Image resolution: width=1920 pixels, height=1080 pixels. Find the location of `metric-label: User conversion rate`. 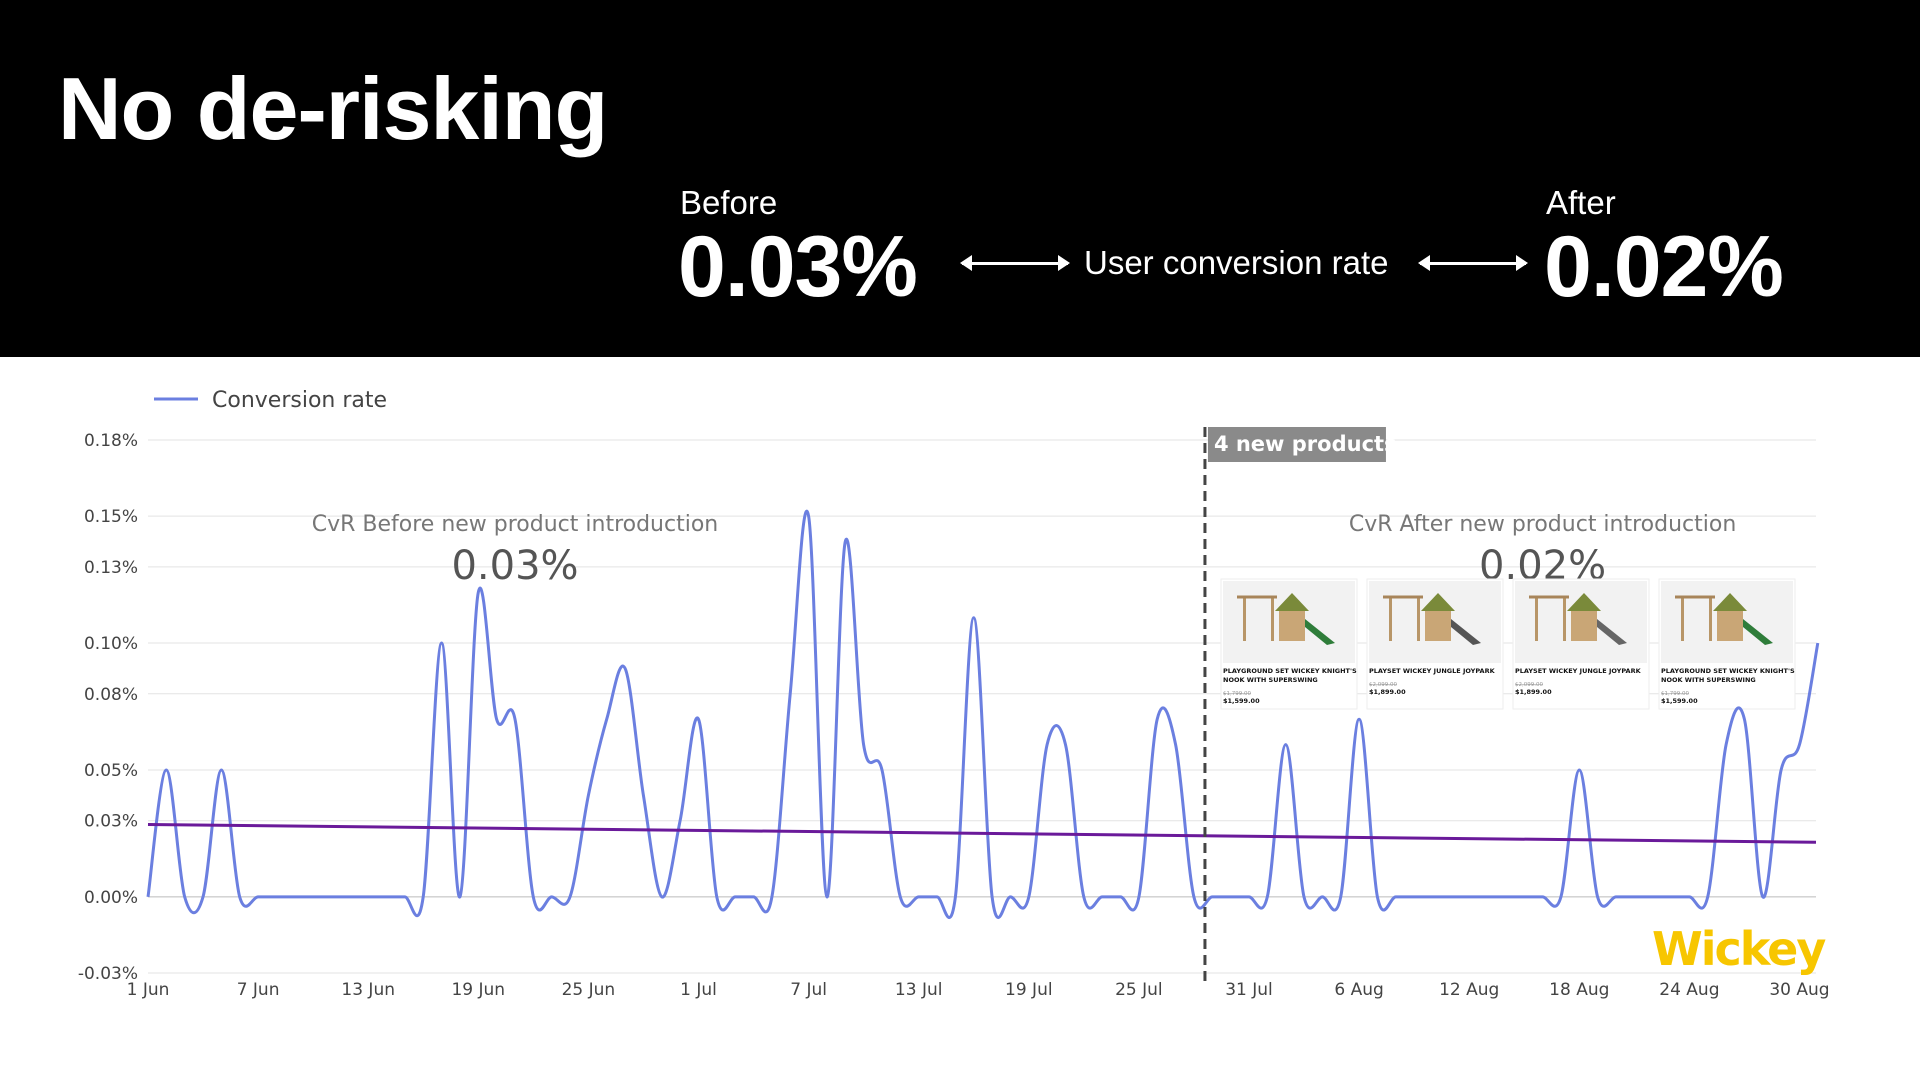

metric-label: User conversion rate is located at coordinates (1236, 262).